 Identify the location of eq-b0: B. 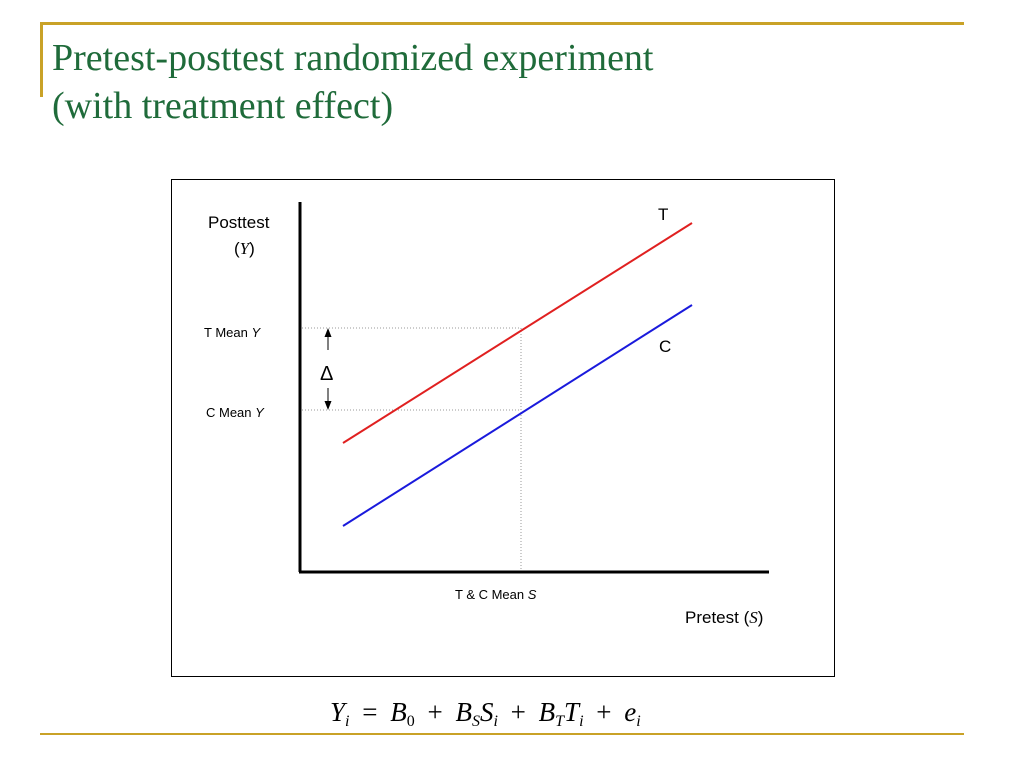
(398, 712).